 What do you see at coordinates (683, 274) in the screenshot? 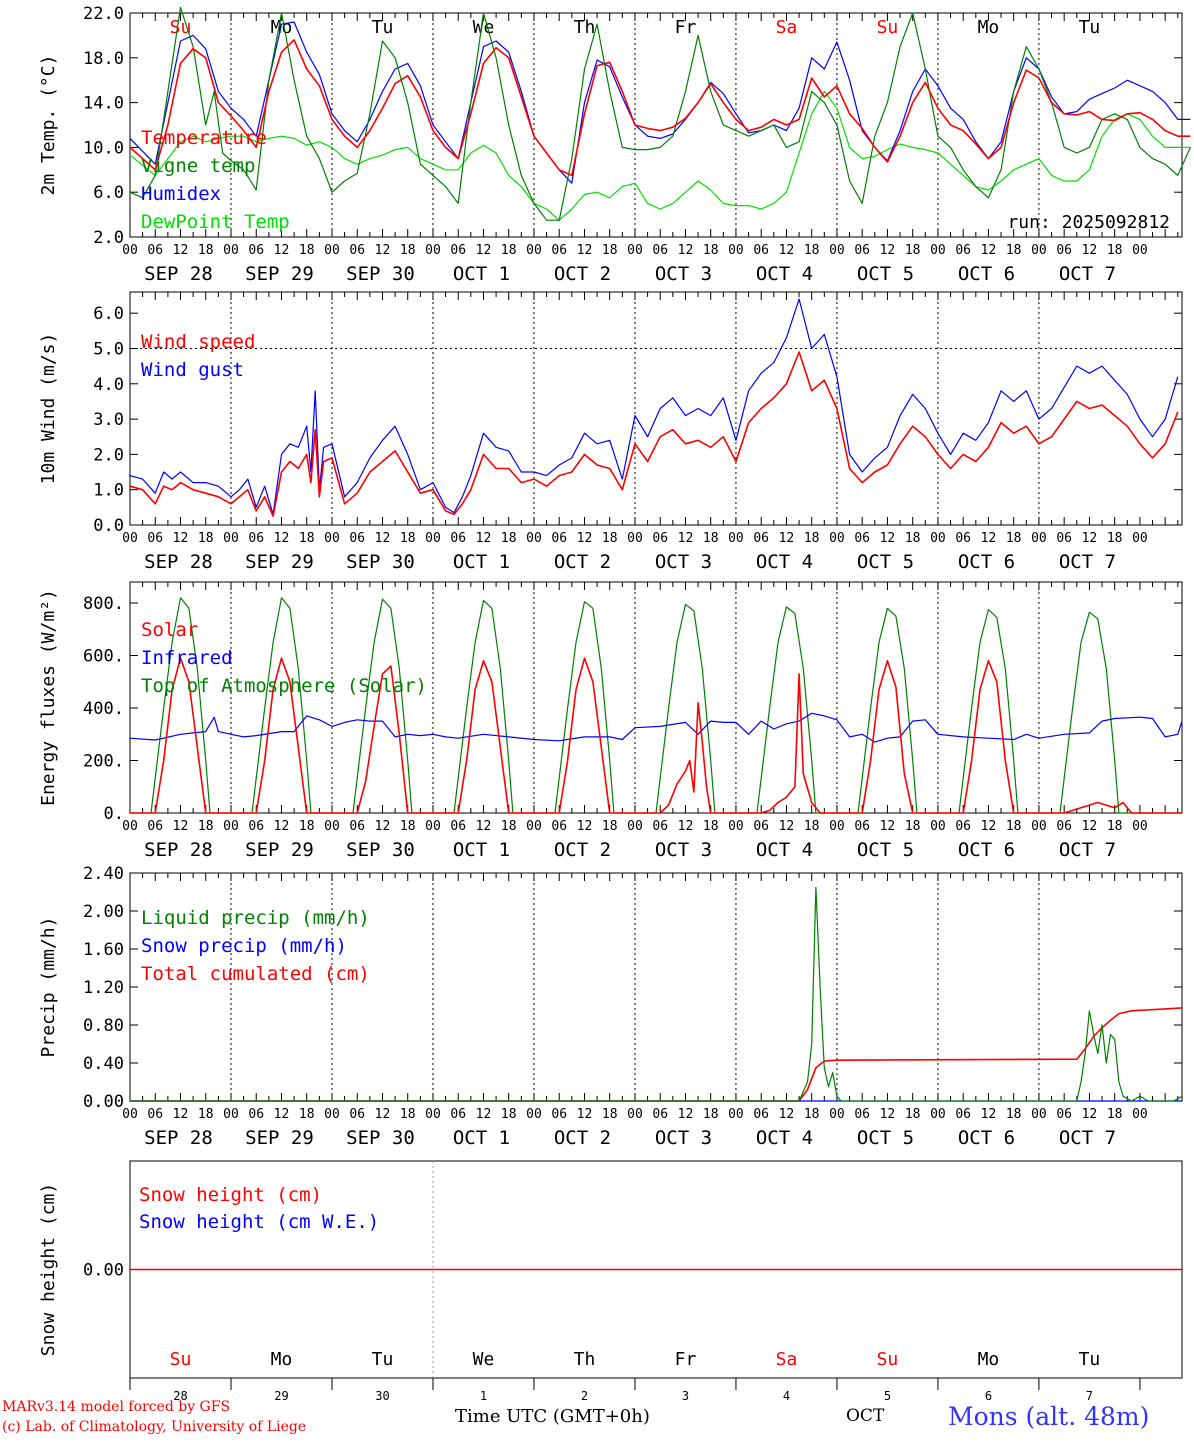
I see `date-label: OCT 3` at bounding box center [683, 274].